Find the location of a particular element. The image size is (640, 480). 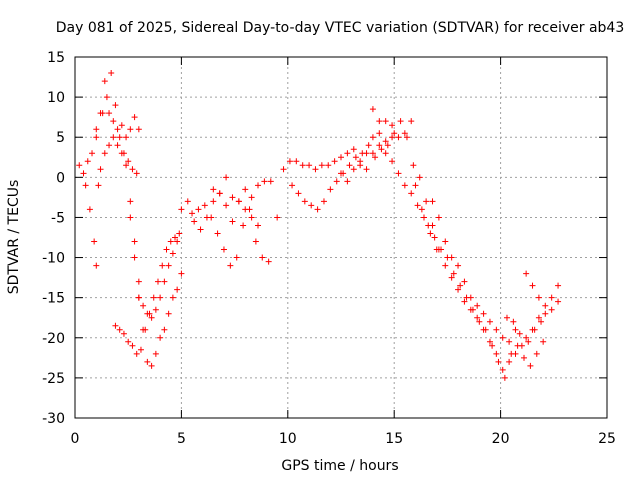

y-tick-label: 10 is located at coordinates (56, 98).